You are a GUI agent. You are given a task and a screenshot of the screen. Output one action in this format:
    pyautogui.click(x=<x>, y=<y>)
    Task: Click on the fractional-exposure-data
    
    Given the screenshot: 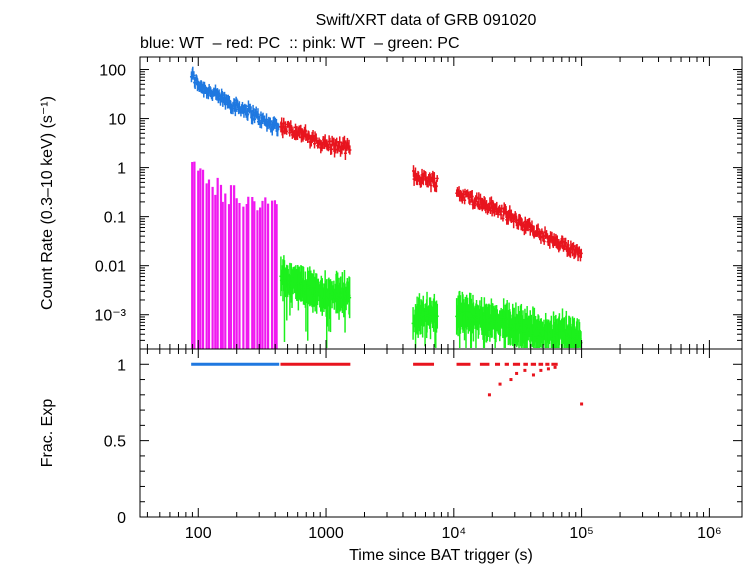 What is the action you would take?
    pyautogui.click(x=387, y=384)
    